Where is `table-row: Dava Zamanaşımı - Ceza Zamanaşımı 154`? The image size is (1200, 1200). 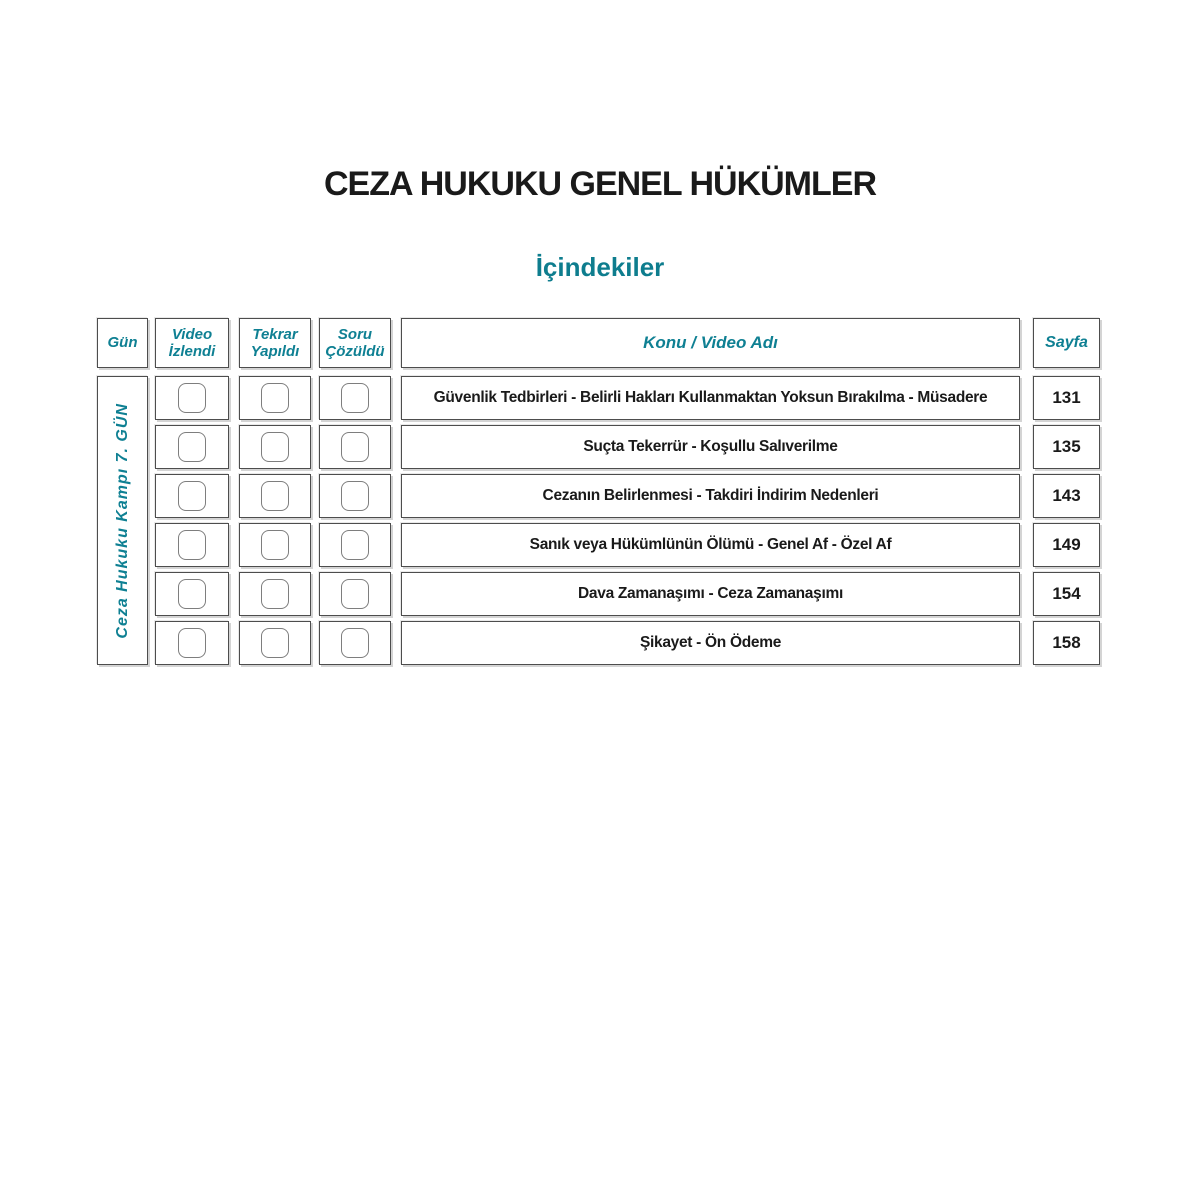 table-row: Dava Zamanaşımı - Ceza Zamanaşımı 154 is located at coordinates (627, 594).